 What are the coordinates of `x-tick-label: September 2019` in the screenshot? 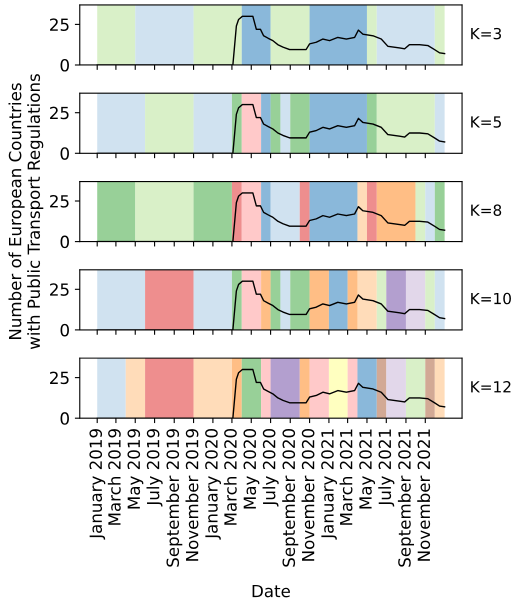 It's located at (174, 498).